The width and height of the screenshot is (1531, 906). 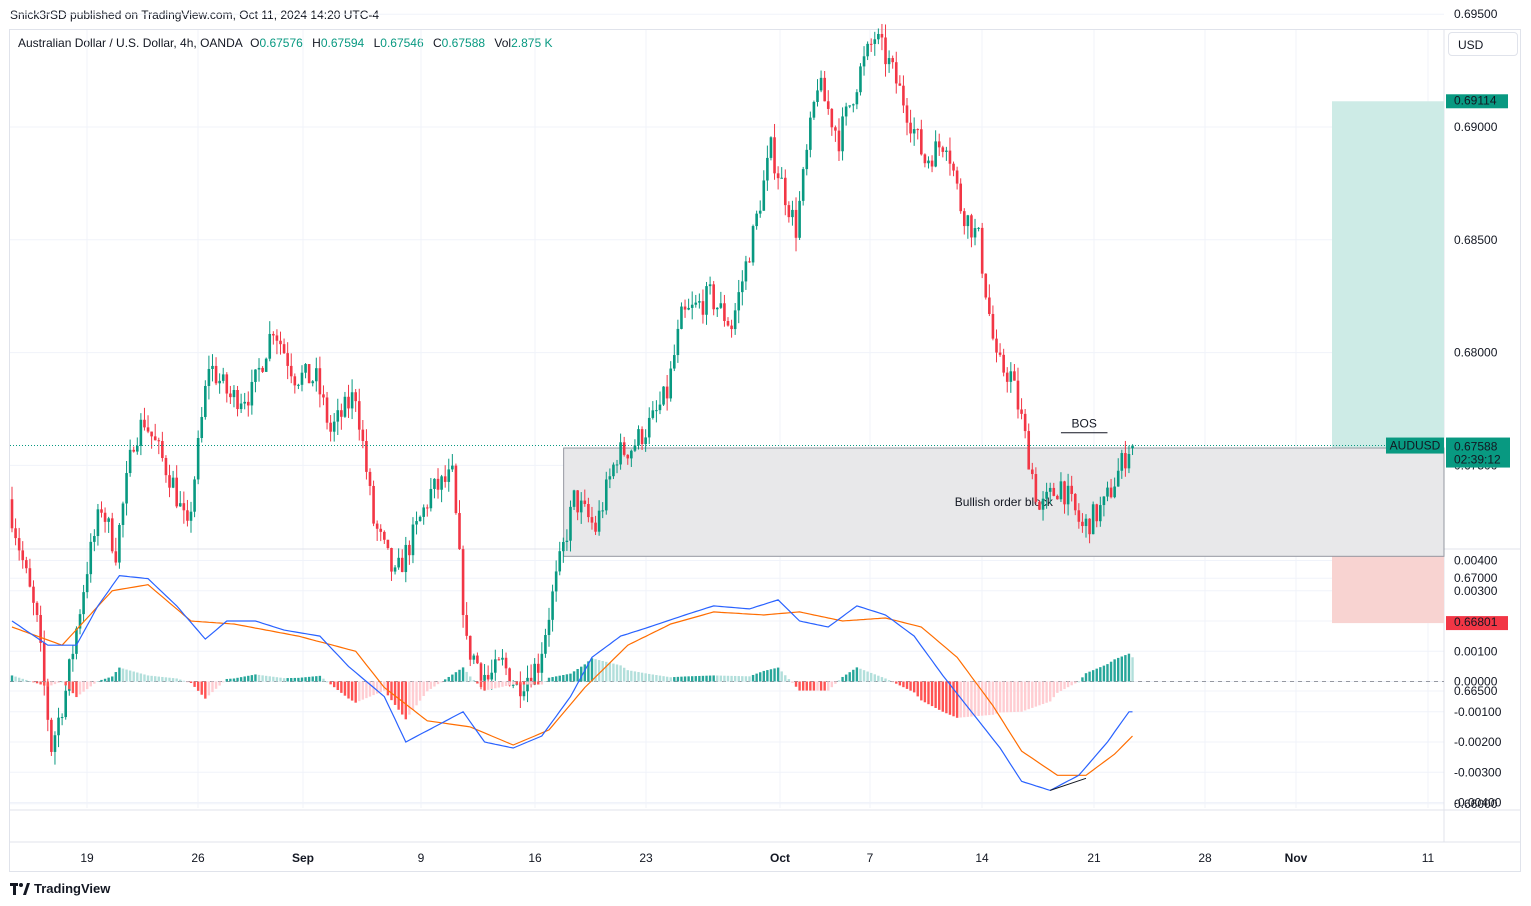 I want to click on order-block-zone, so click(x=1004, y=502).